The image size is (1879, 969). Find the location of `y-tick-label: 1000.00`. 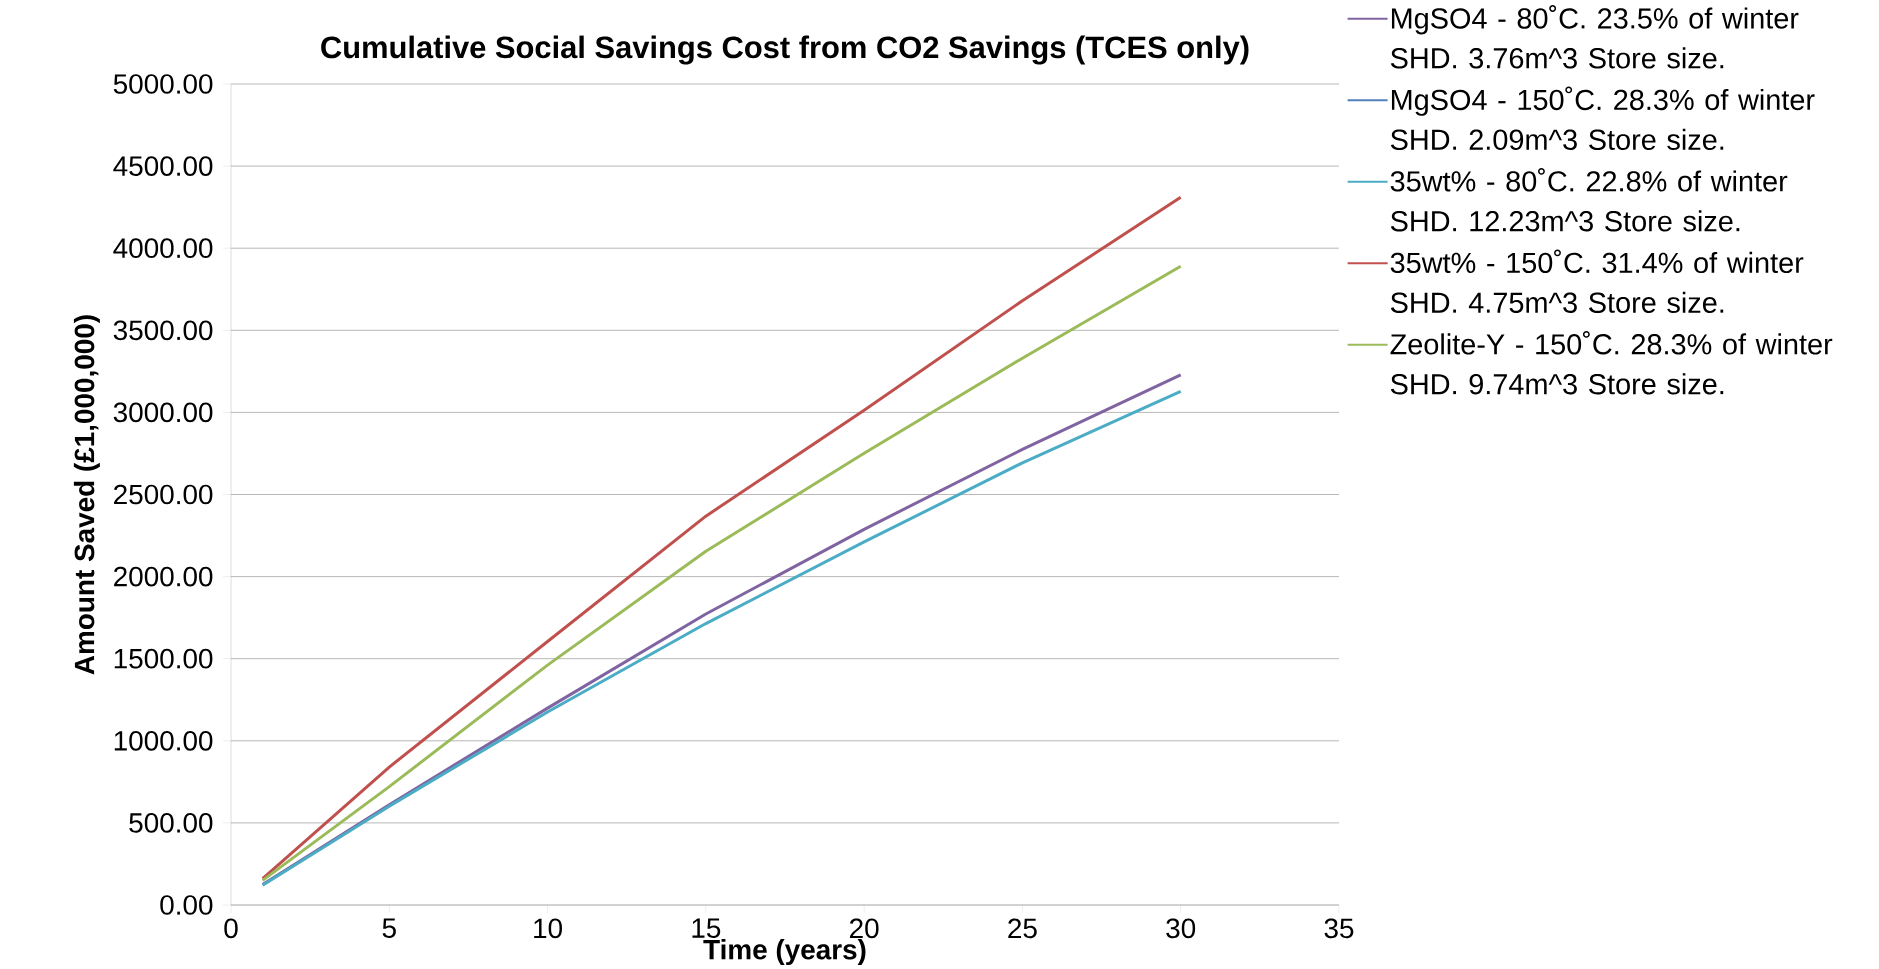

y-tick-label: 1000.00 is located at coordinates (163, 740).